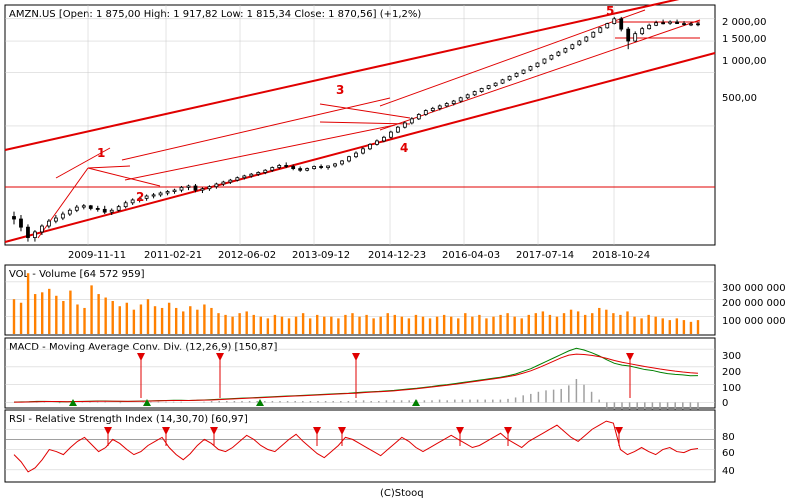 The height and width of the screenshot is (500, 800). What do you see at coordinates (356, 303) in the screenshot?
I see `volume-bars` at bounding box center [356, 303].